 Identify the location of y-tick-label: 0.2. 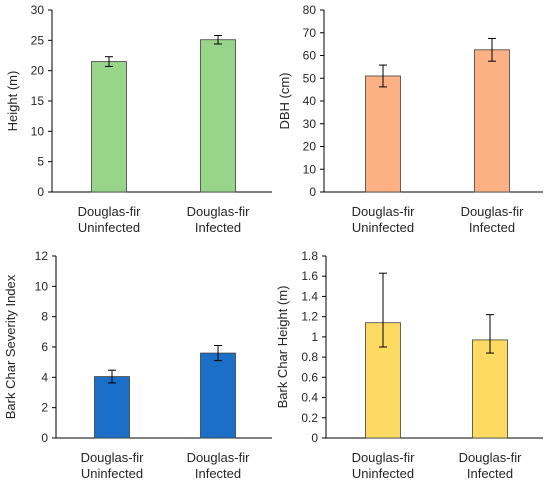
(309, 418).